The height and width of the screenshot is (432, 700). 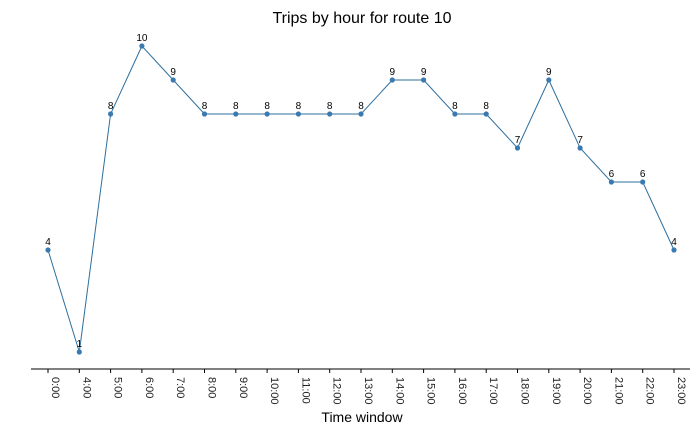 I want to click on x-tick-label: 13:00, so click(x=368, y=391).